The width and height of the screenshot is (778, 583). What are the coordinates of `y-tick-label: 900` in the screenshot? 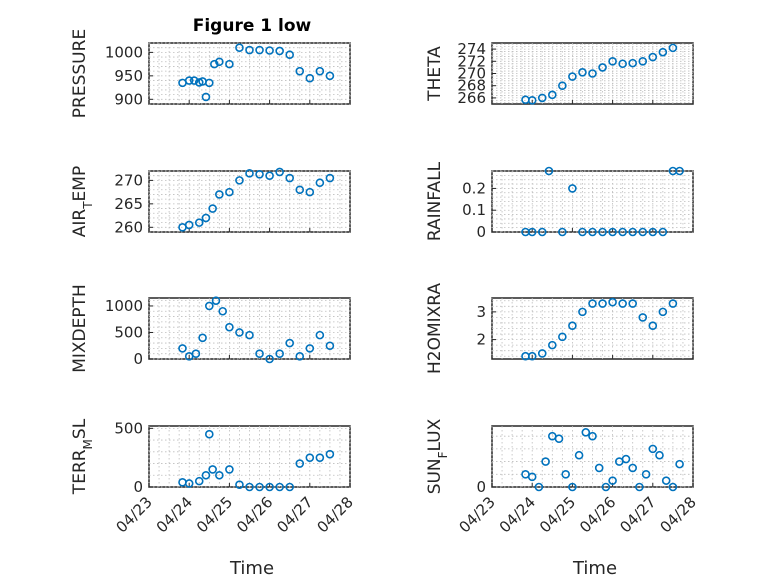 It's located at (128, 99).